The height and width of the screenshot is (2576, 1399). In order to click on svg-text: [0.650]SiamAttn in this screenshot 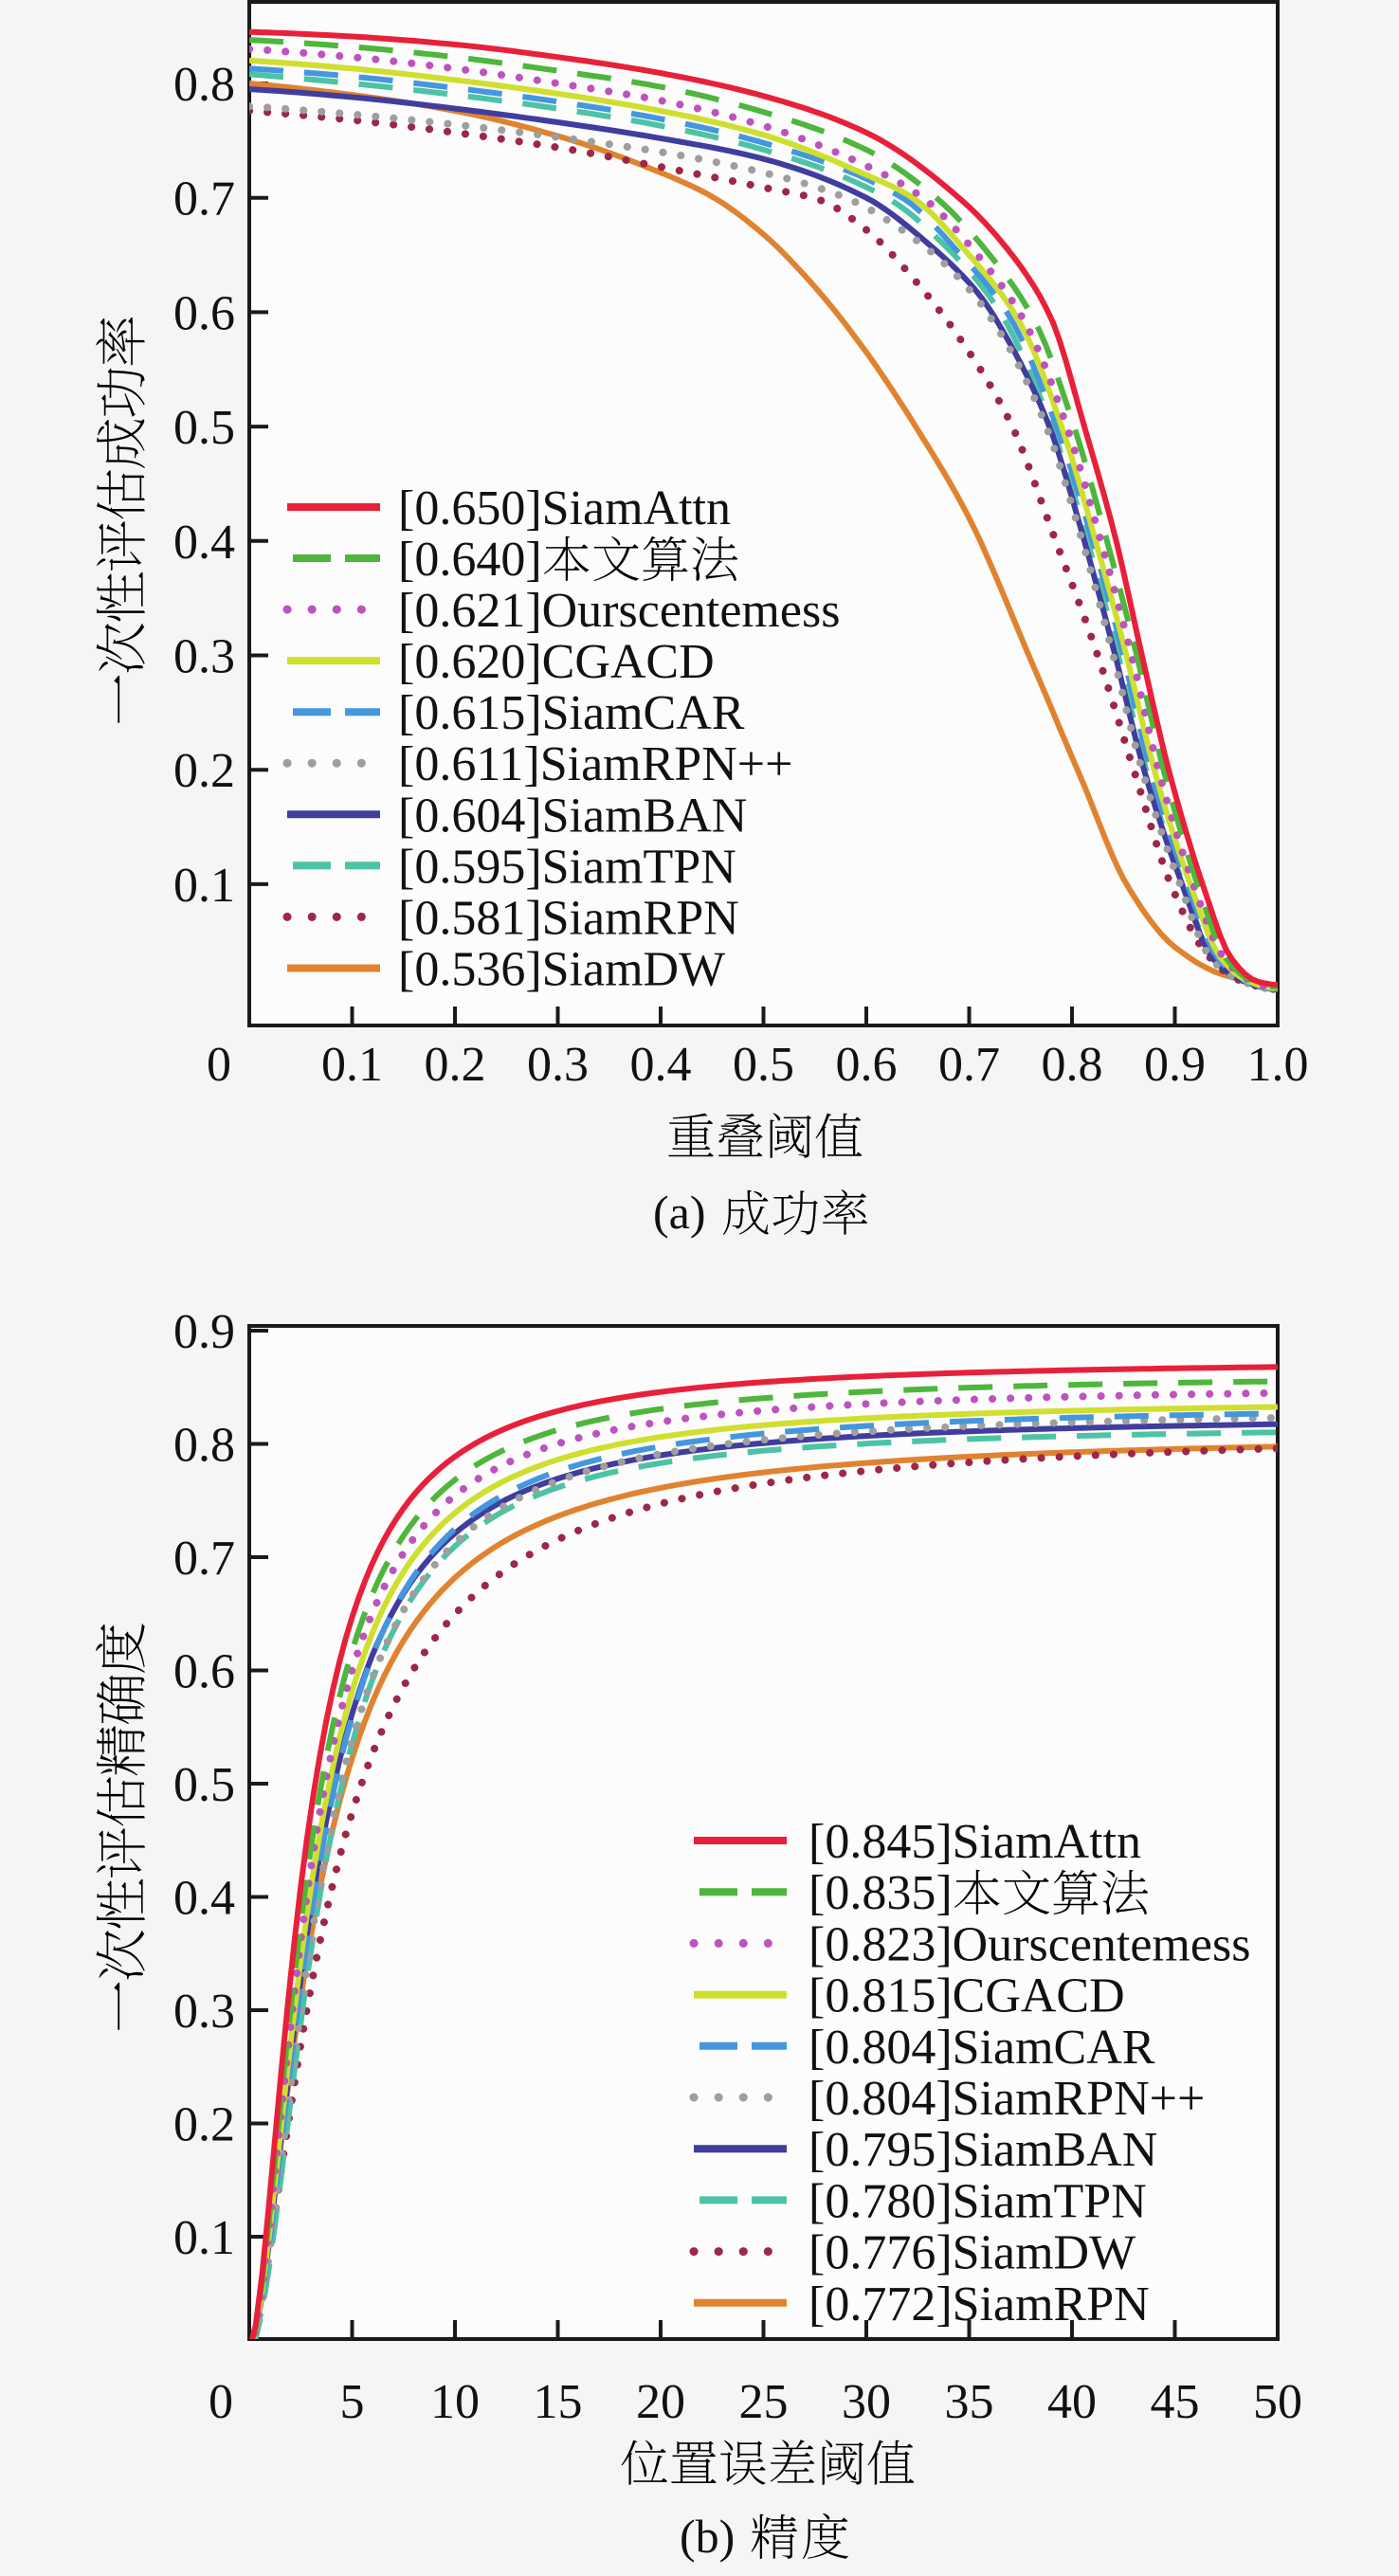, I will do `click(564, 508)`.